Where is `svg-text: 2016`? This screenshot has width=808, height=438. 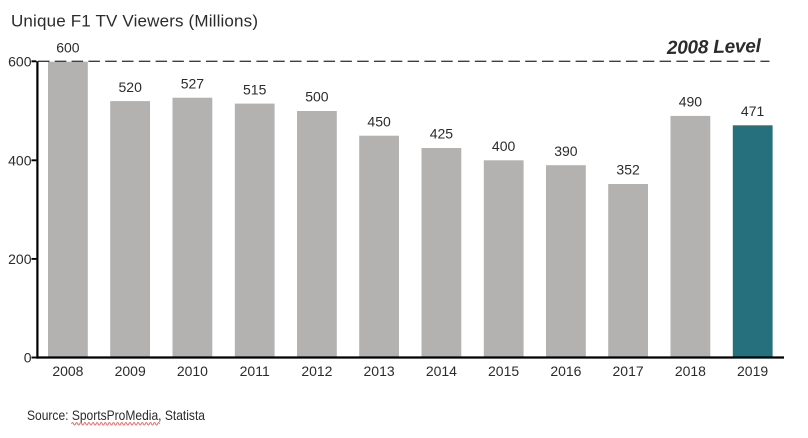 svg-text: 2016 is located at coordinates (565, 371).